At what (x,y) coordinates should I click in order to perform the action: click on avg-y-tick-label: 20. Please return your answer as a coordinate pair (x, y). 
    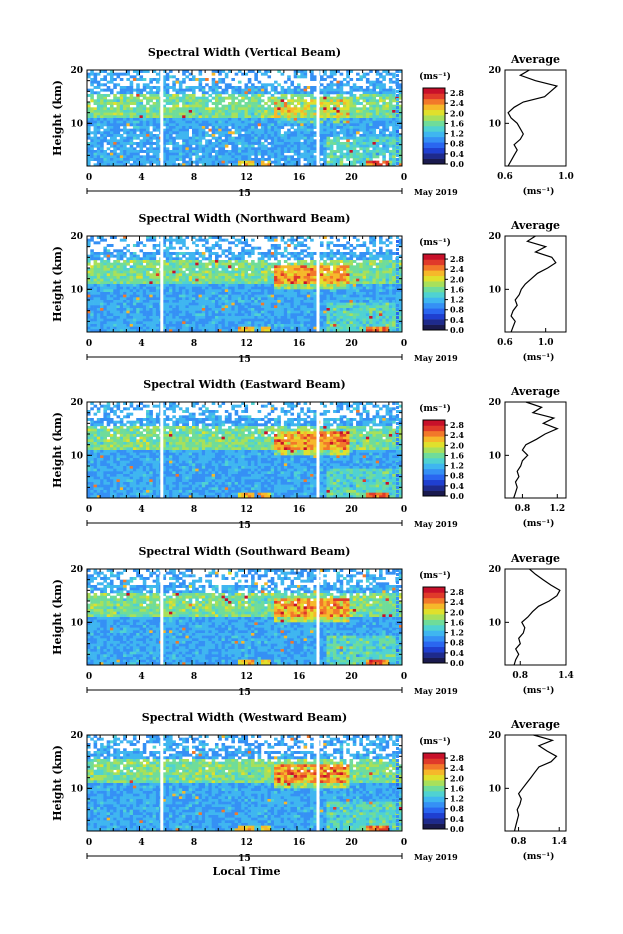
    Looking at the image, I should click on (494, 570).